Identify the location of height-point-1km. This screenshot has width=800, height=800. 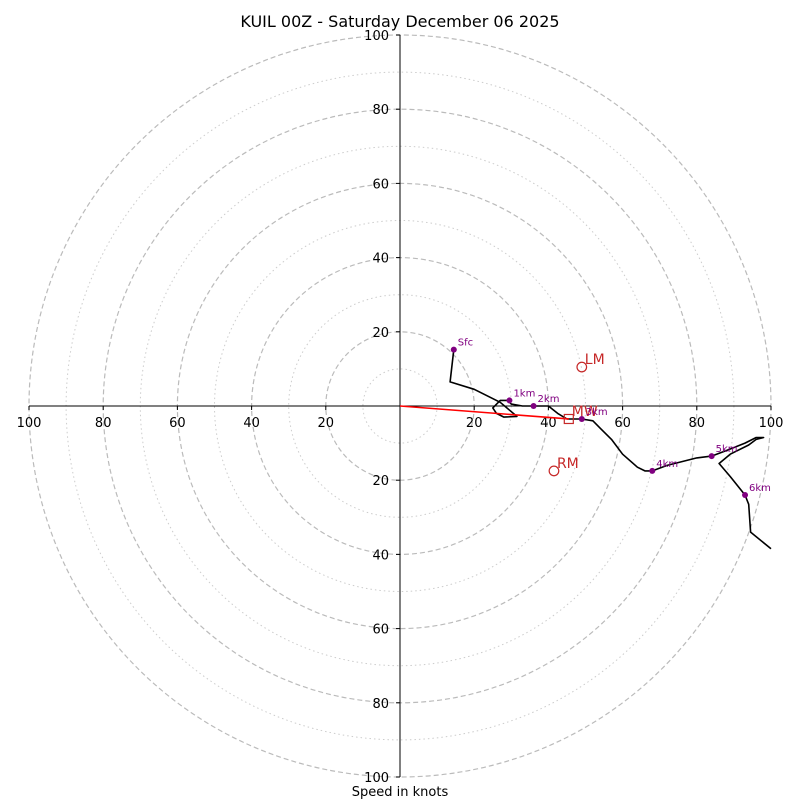
(509, 400).